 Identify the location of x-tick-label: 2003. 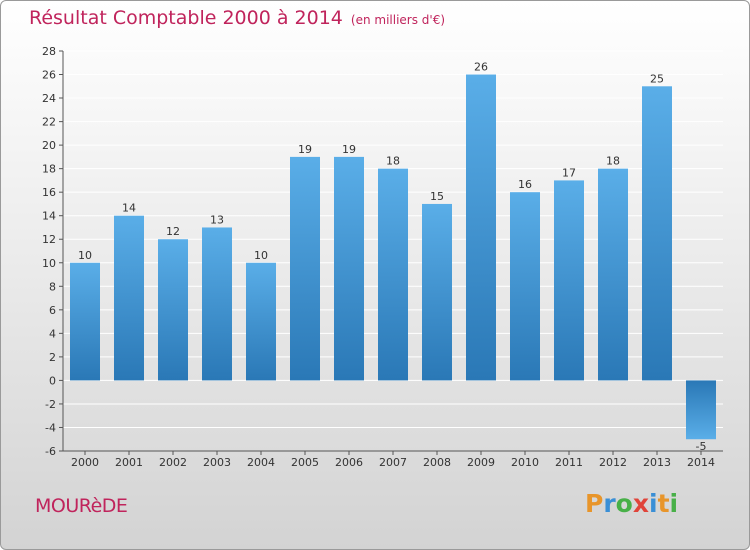
(217, 462).